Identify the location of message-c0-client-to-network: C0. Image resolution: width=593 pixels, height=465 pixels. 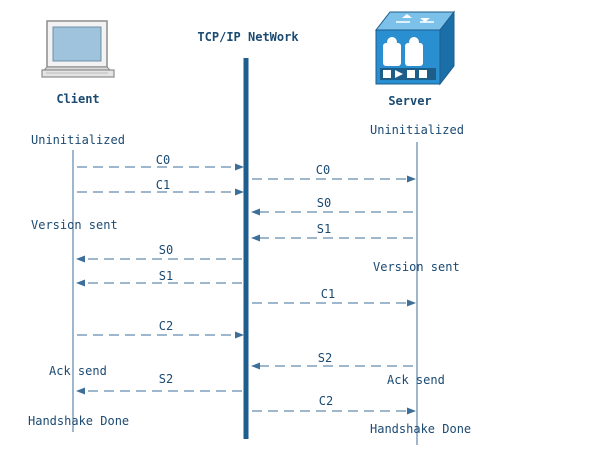
(160, 162).